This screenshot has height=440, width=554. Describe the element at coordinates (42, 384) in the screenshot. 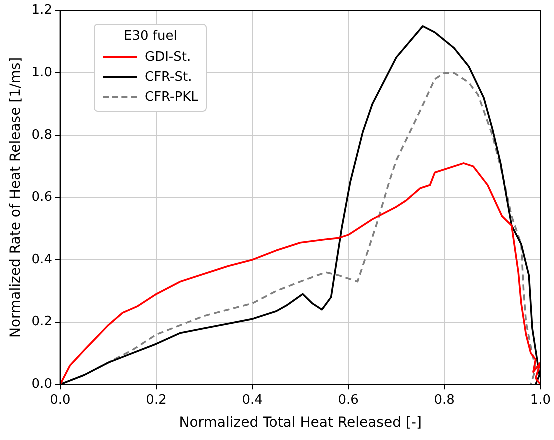

I see `y-tick-label: 0.0` at that location.